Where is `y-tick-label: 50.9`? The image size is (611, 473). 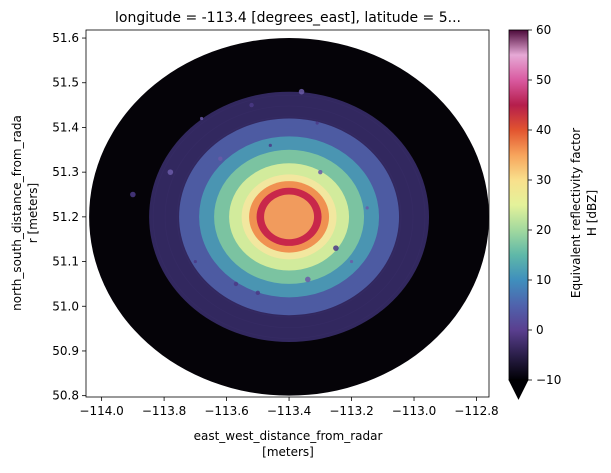 y-tick-label: 50.9 is located at coordinates (65, 351).